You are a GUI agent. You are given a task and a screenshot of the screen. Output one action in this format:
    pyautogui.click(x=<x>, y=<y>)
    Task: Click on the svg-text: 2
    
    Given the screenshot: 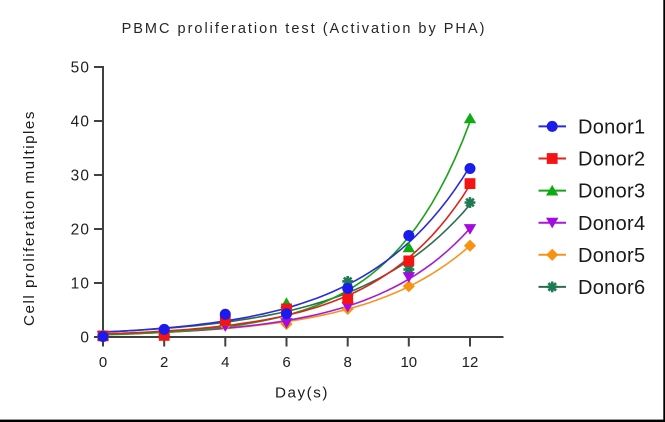 What is the action you would take?
    pyautogui.click(x=164, y=362)
    